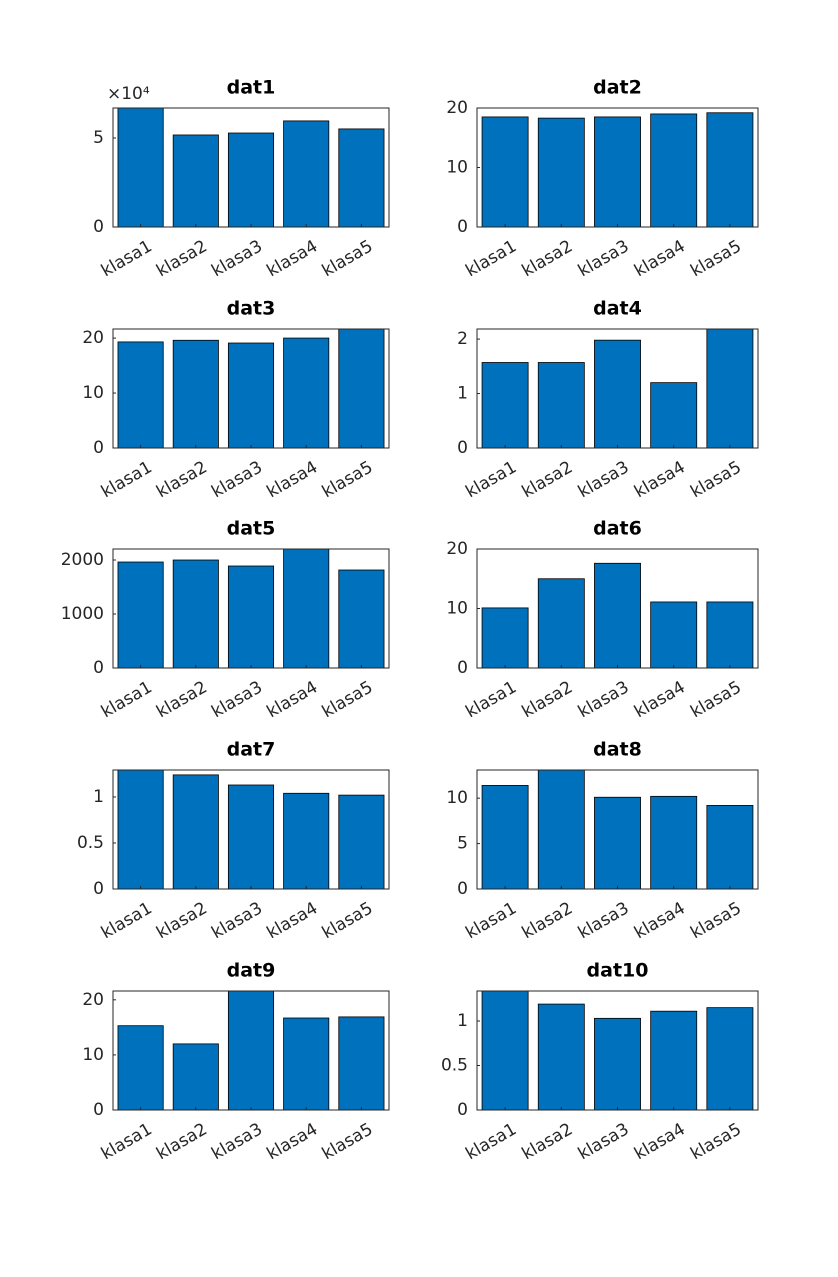 This screenshot has width=838, height=1277. What do you see at coordinates (617, 529) in the screenshot?
I see `subplot-title: dat6` at bounding box center [617, 529].